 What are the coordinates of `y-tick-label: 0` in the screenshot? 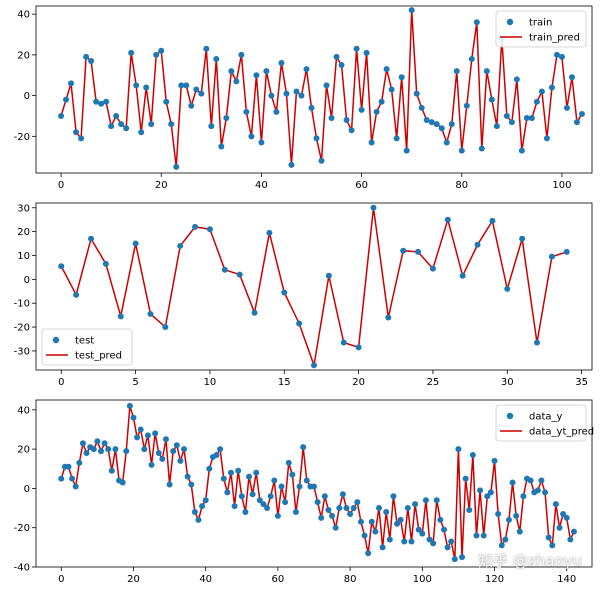 It's located at (27, 280).